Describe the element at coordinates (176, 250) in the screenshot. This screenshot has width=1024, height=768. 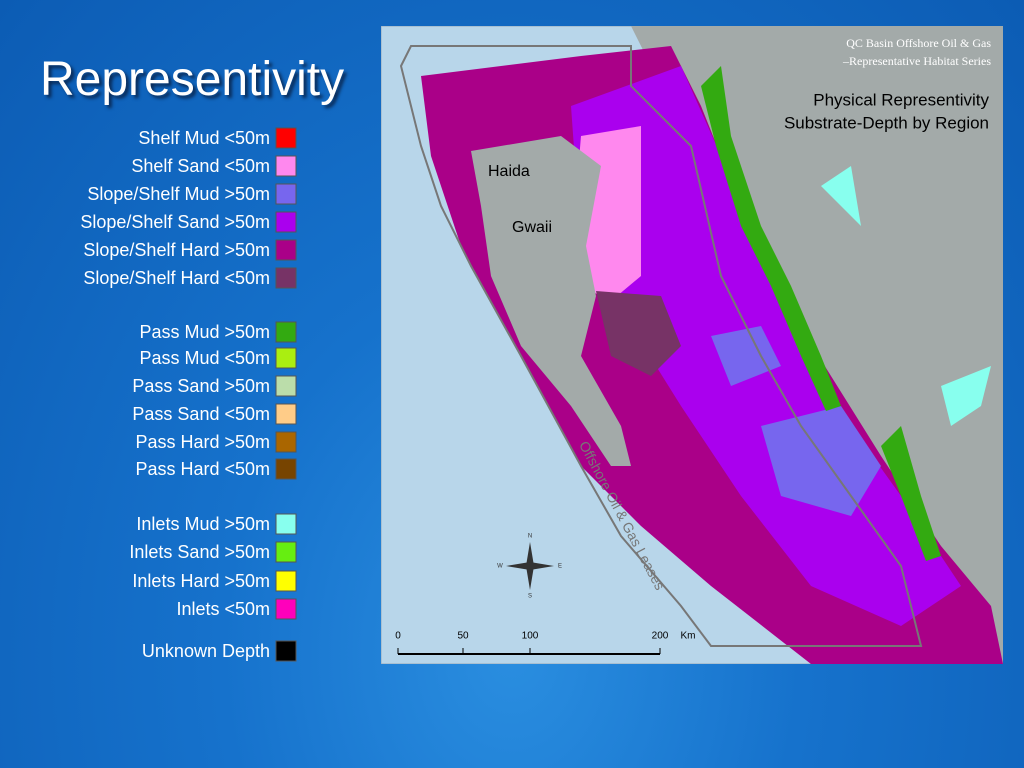
I see `legend-label: Slope/Shelf Hard >50m` at that location.